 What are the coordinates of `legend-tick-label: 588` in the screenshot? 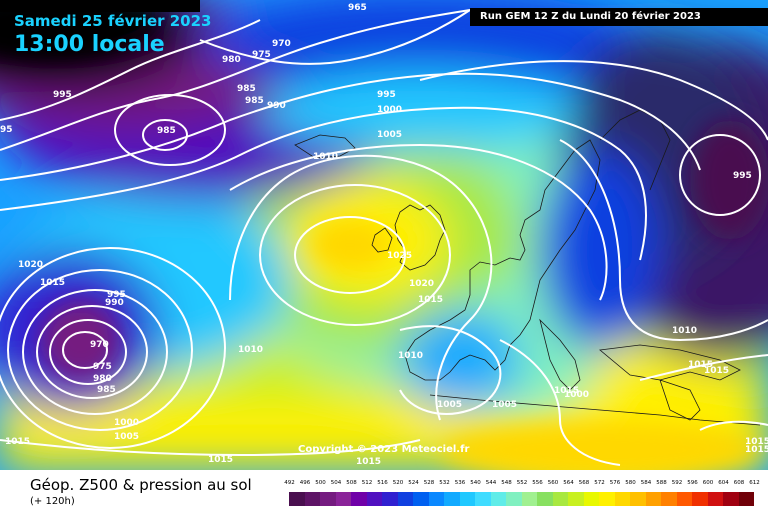 It's located at (661, 483).